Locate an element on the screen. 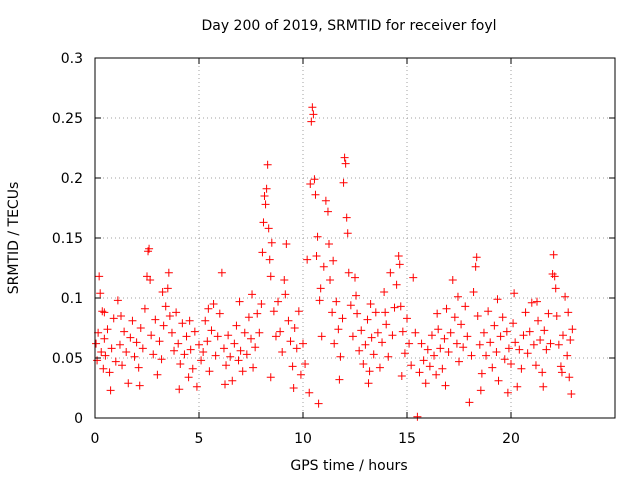 Image resolution: width=640 pixels, height=480 pixels. y-tick-label: 0 is located at coordinates (78, 419).